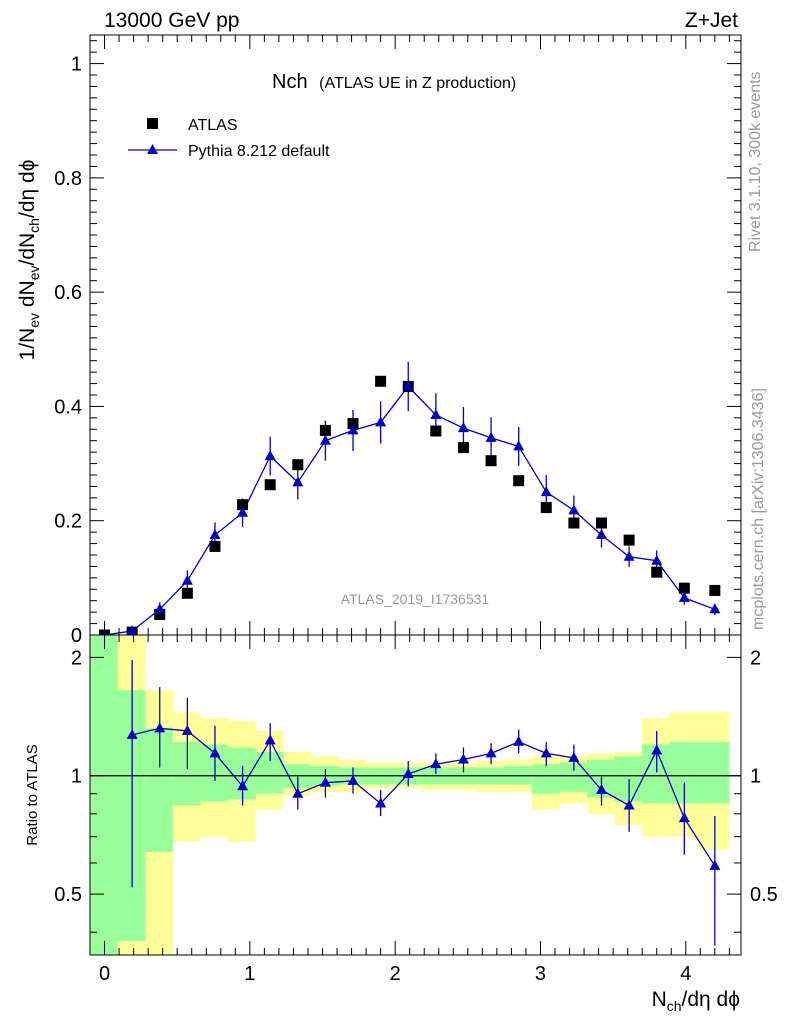  What do you see at coordinates (249, 974) in the screenshot?
I see `x-tick-label: 1` at bounding box center [249, 974].